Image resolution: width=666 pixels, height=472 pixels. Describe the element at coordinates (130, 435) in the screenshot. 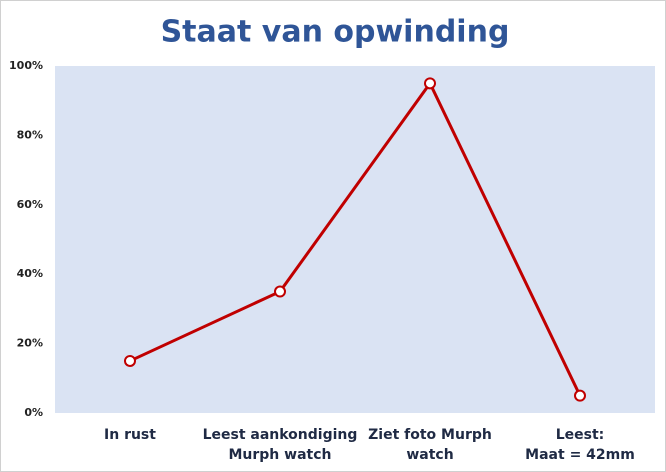

I see `x-tick-label: In rust` at that location.